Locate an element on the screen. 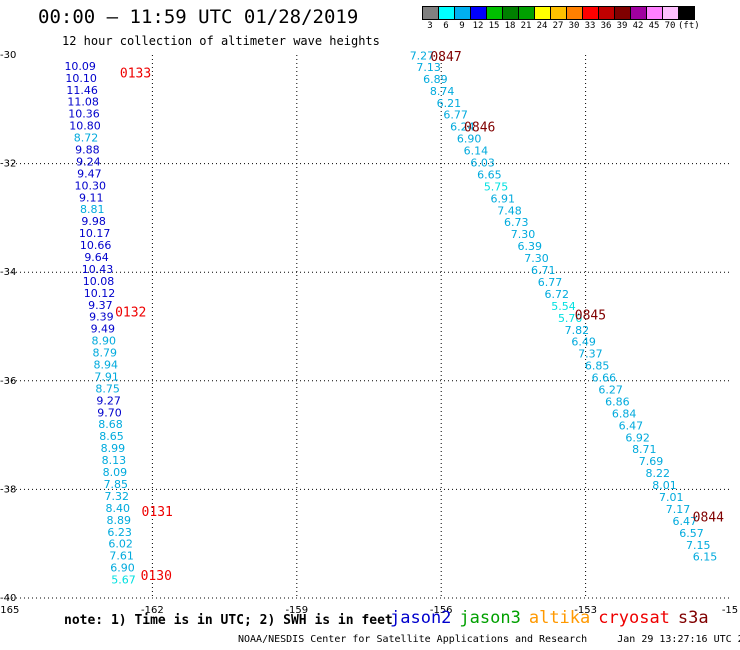 The width and height of the screenshot is (740, 650). credit-timestamp: Jan 29 13:27:16 UTC 2019 is located at coordinates (678, 639).